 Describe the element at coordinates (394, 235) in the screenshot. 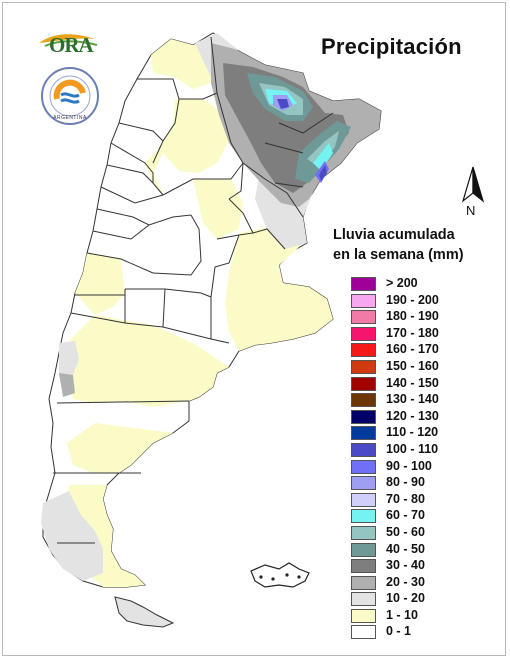

I see `legend-title-line-1: Lluvia acumulada` at that location.